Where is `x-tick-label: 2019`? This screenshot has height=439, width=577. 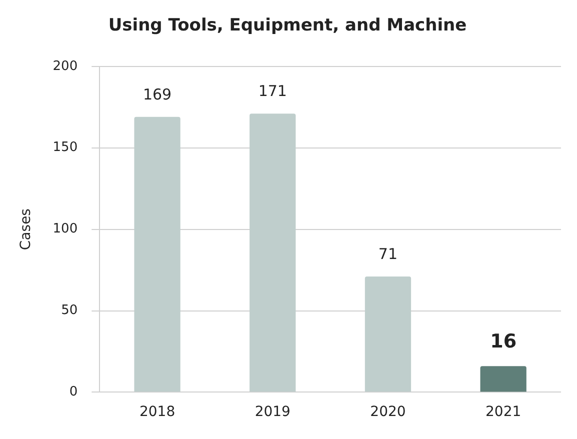 x-tick-label: 2019 is located at coordinates (272, 412).